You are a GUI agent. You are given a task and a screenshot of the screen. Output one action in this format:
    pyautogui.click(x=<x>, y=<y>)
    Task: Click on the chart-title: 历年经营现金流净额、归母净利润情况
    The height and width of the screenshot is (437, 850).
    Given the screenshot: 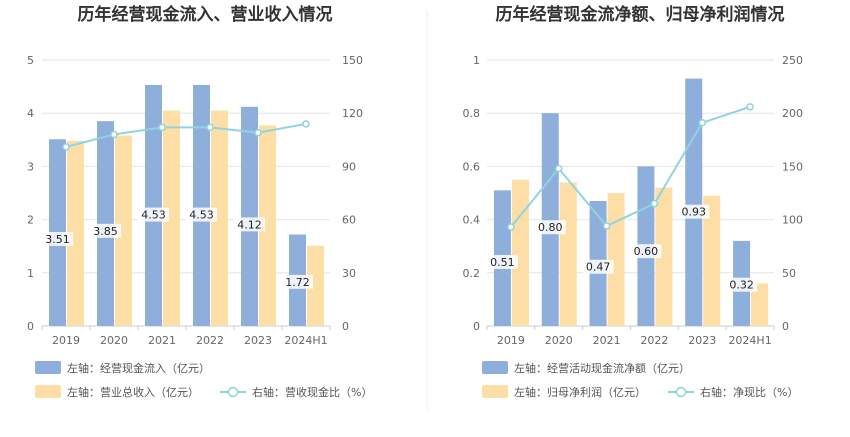 What is the action you would take?
    pyautogui.click(x=640, y=14)
    